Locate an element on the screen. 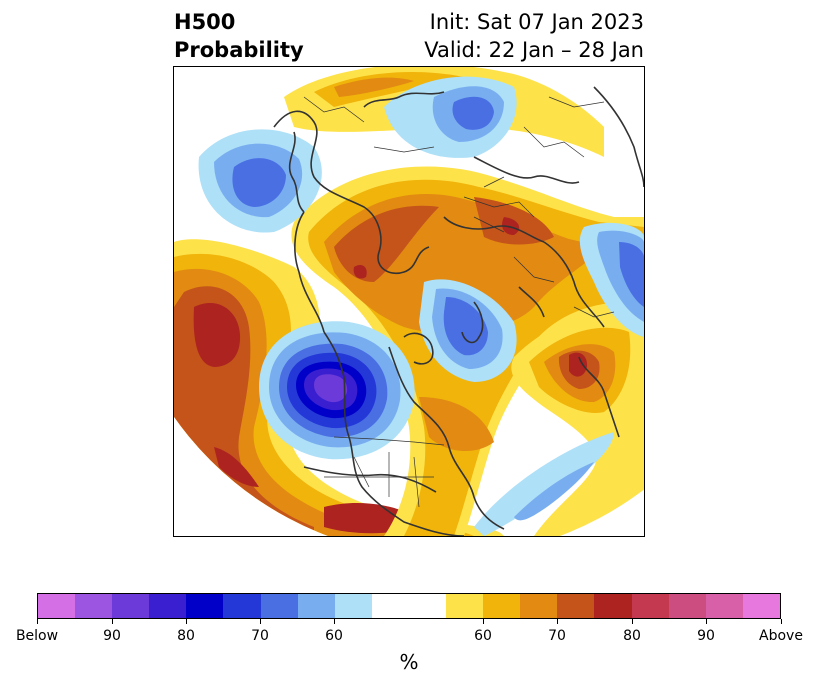 Image resolution: width=819 pixels, height=686 pixels. colorbar-tick-label: Above is located at coordinates (781, 636).